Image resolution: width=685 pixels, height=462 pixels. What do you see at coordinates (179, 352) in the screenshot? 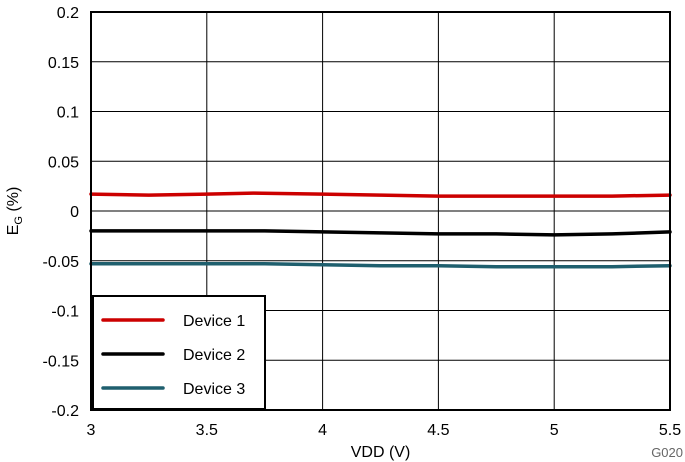
I see `legend: Device 1 Device 2 Device 3` at bounding box center [179, 352].